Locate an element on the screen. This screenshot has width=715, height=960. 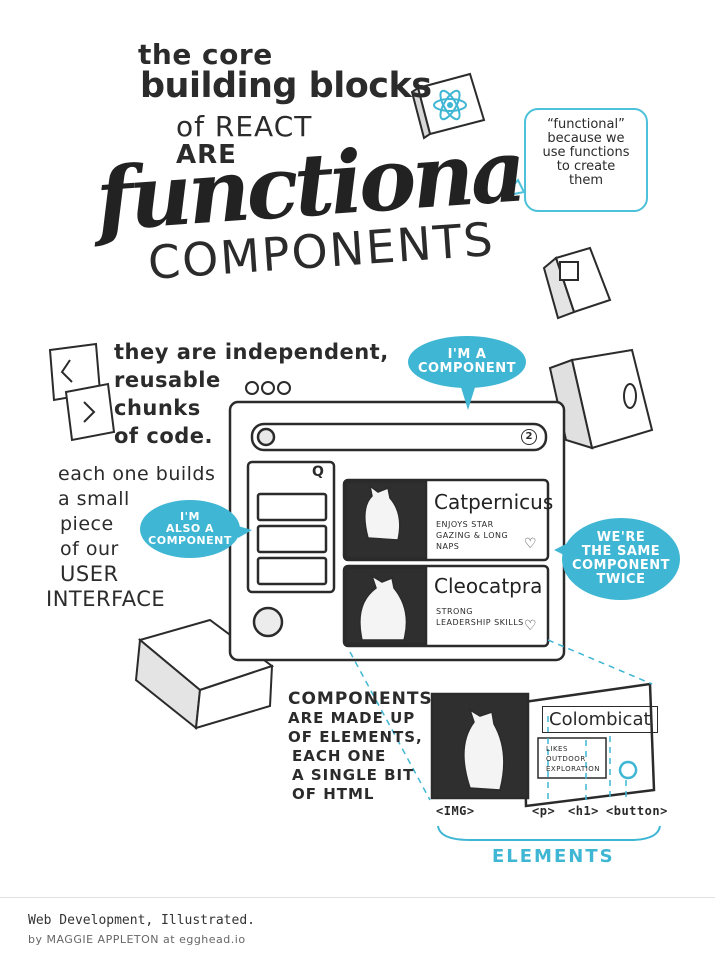
elements-label: ELEMENTS is located at coordinates (553, 856).